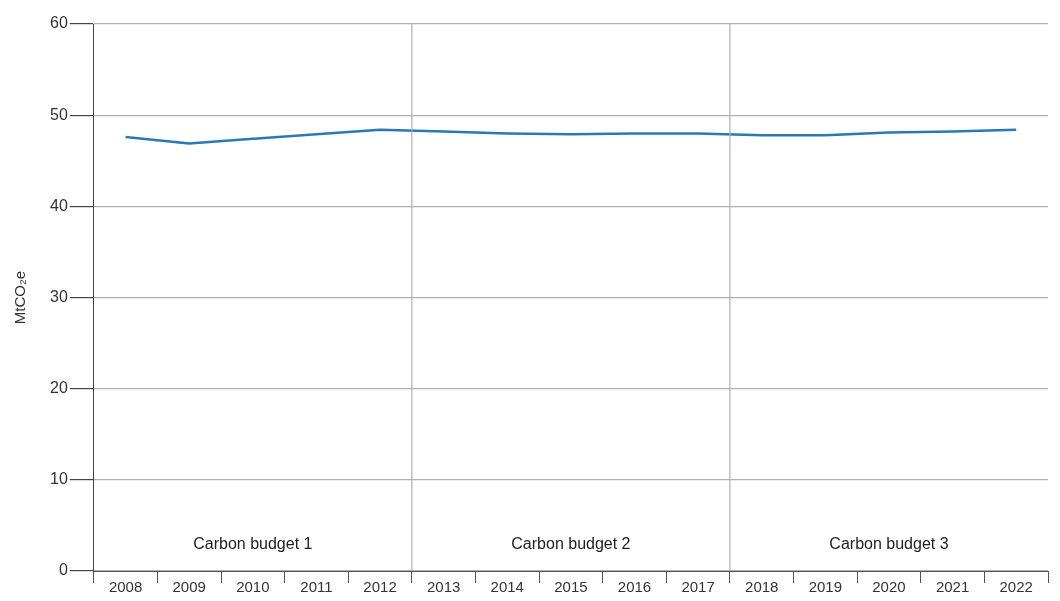 This screenshot has width=1060, height=601. Describe the element at coordinates (762, 587) in the screenshot. I see `x-tick-label: 2018` at that location.